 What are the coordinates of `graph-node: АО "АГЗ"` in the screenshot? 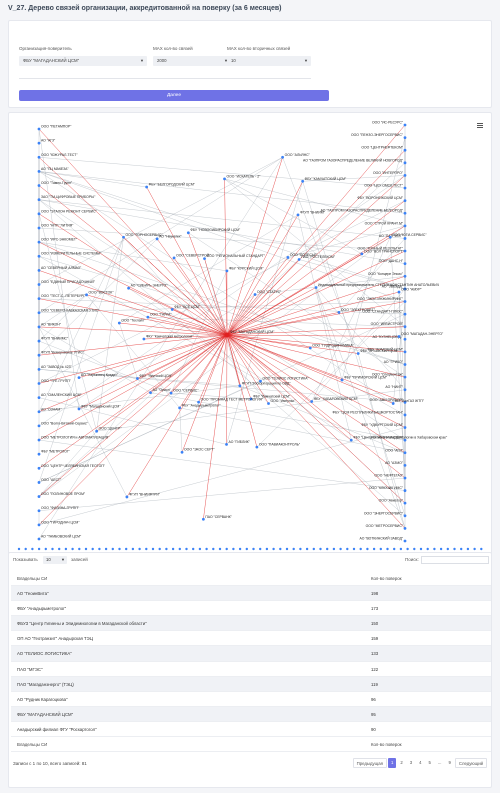 It's located at (46, 142).